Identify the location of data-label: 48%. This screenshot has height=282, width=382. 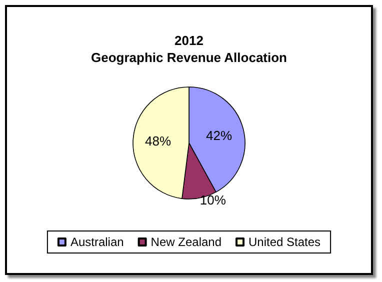
(158, 141).